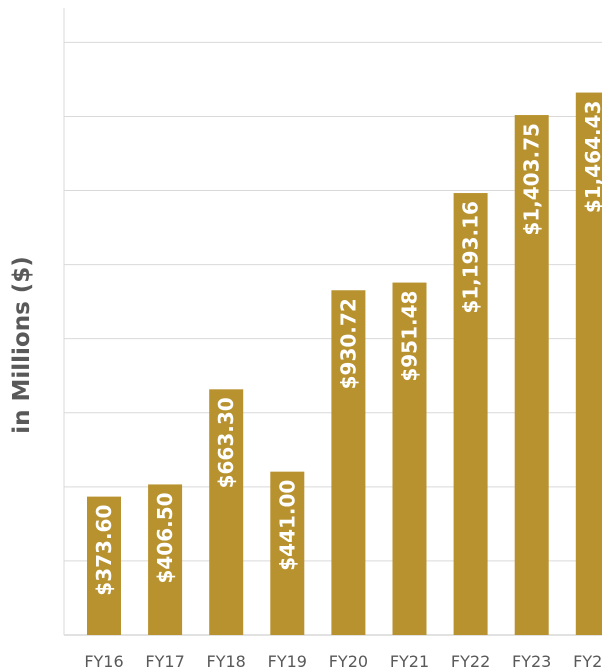 Image resolution: width=602 pixels, height=670 pixels. I want to click on bar-fy23, so click(531, 375).